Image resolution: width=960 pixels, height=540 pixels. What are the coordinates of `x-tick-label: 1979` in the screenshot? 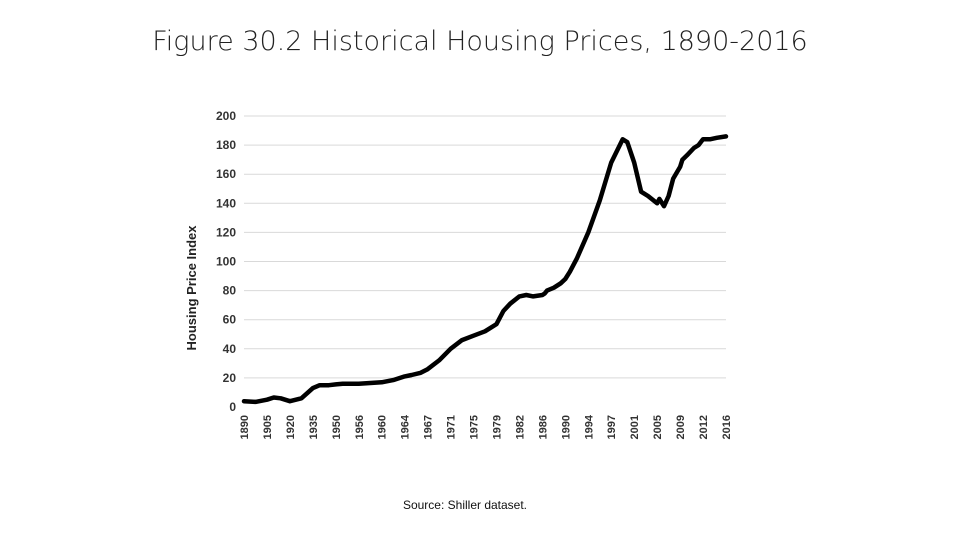 It's located at (497, 427).